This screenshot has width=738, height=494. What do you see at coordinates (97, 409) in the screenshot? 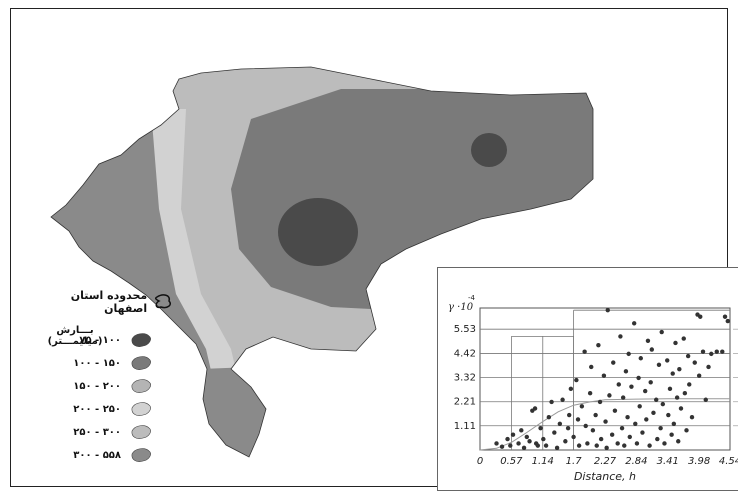
I see `legend-class-label: ۲۰۰ - ۲۵۰` at bounding box center [97, 409].